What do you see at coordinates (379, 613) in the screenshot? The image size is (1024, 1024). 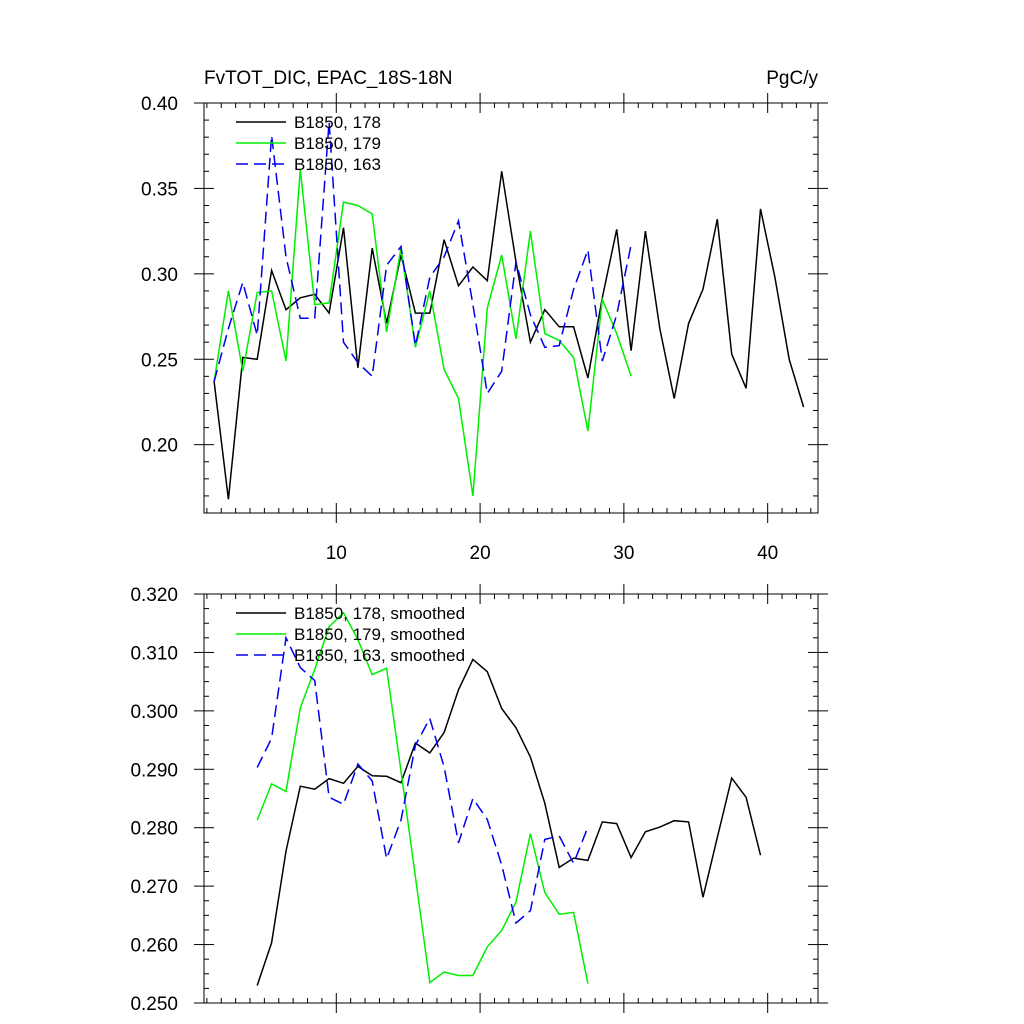 I see `bottom-legend-label-1: B1850, 178, smoothed` at bounding box center [379, 613].